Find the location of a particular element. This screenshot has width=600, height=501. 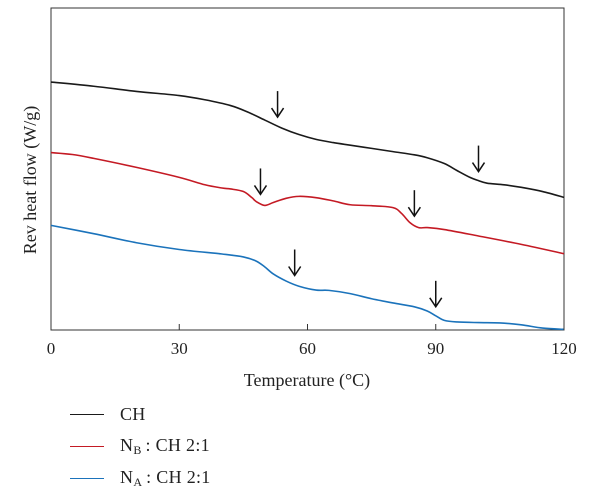

legend-item-ch: CH is located at coordinates (140, 414).